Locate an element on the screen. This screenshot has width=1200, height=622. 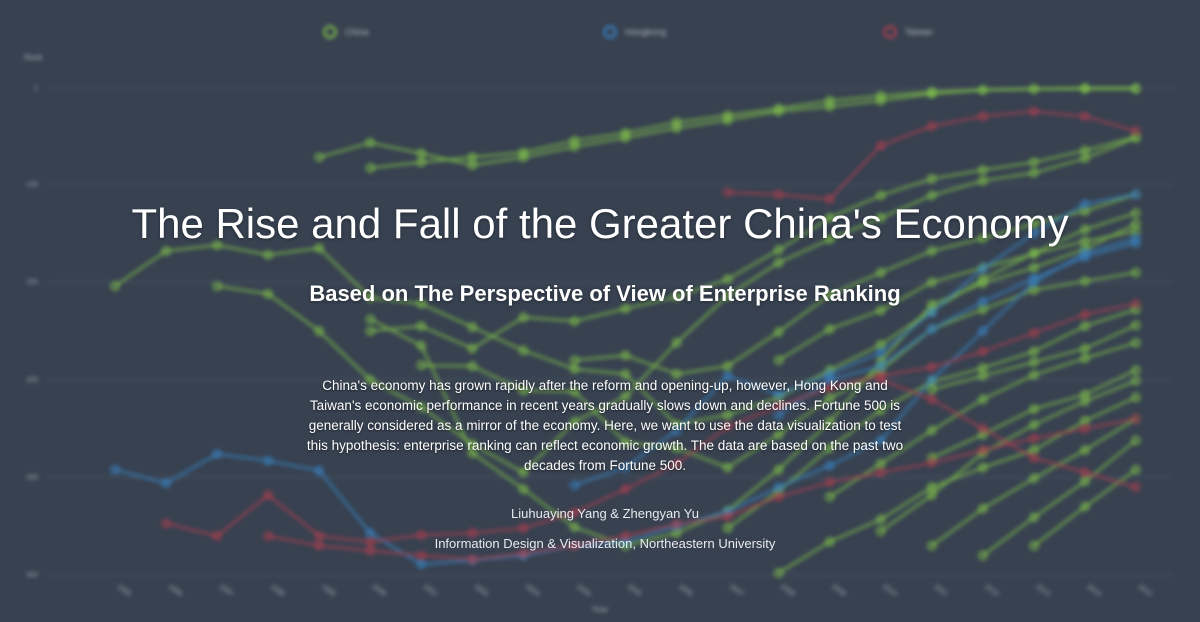
legend-marker is located at coordinates (330, 32).